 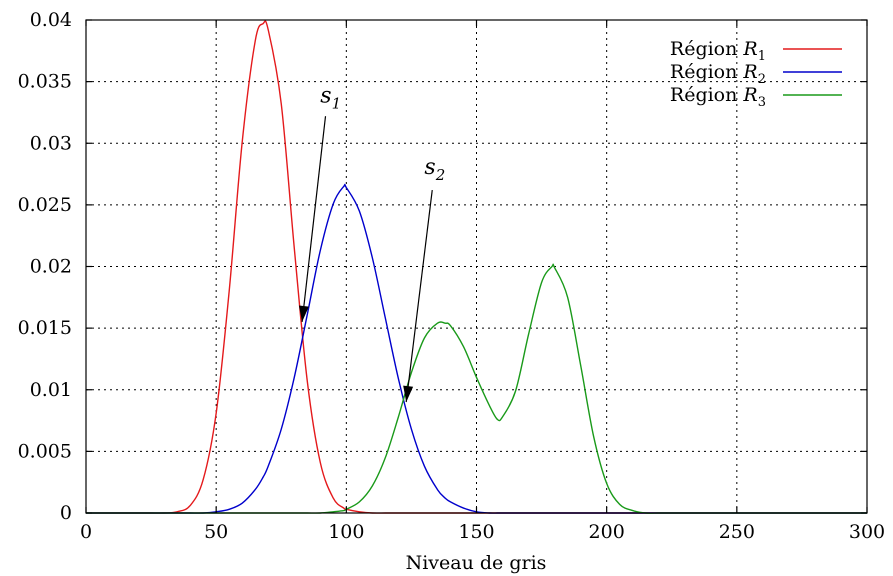 I want to click on legend-label-r2: Région R2, so click(x=718, y=74).